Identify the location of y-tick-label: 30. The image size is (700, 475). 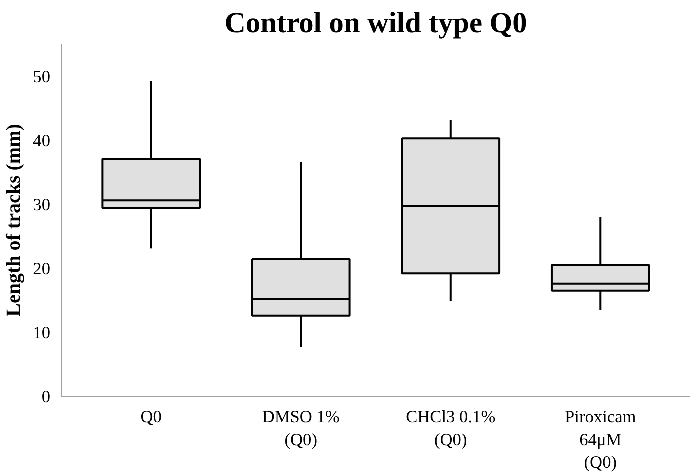
(41, 205).